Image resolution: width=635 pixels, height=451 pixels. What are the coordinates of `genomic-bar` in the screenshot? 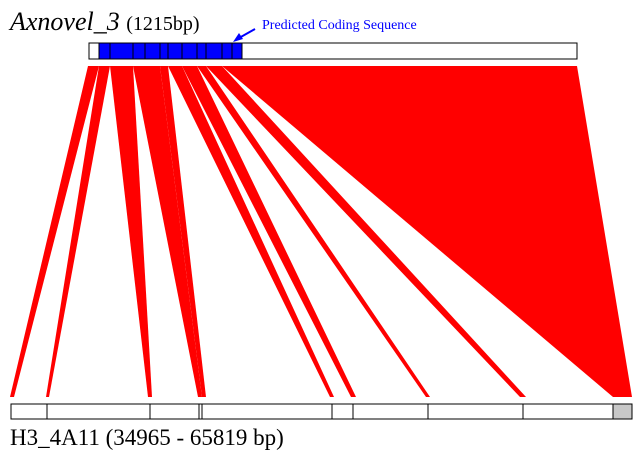 It's located at (321, 411).